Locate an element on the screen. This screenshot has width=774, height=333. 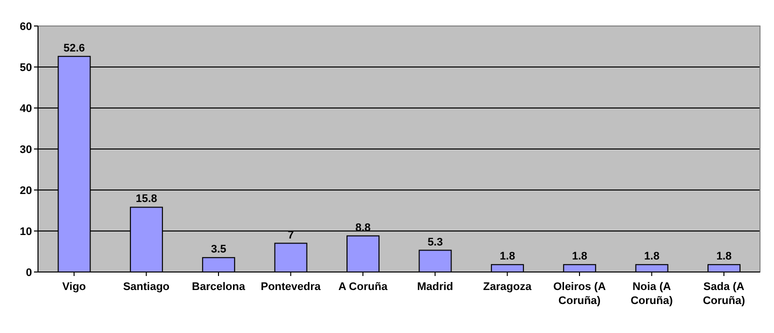
y-tick-label: 20 is located at coordinates (26, 190).